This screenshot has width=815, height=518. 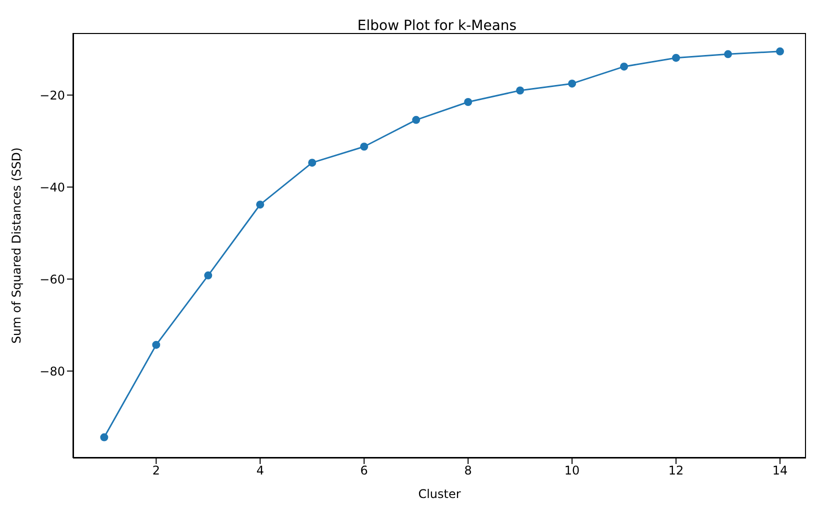 I want to click on x-axis-title: Cluster, so click(x=439, y=494).